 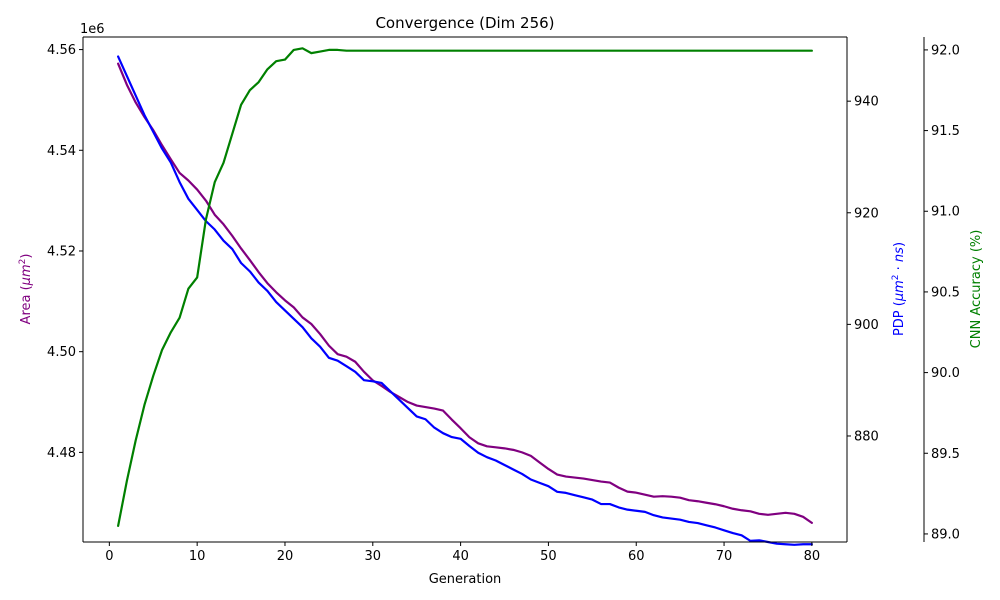 I want to click on pdp-axis-label: PDP (μm2 · ns), so click(x=899, y=289).